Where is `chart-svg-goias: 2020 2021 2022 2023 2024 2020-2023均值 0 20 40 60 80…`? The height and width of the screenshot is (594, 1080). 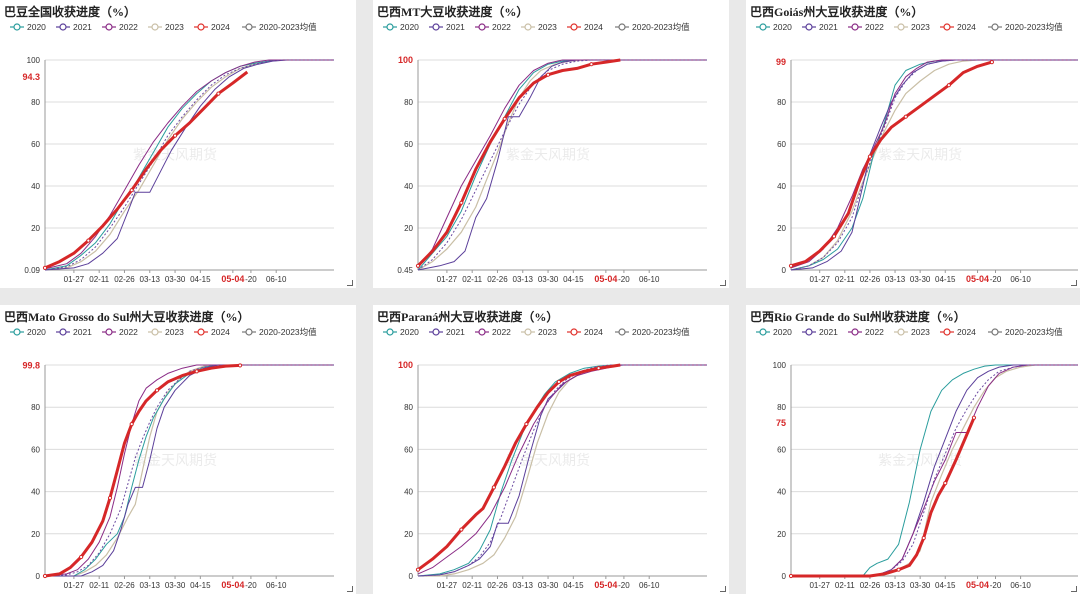
chart-svg-goias: 2020 2021 2022 2023 2024 2020-2023均值 0 20 40 60 80… is located at coordinates (917, 153).